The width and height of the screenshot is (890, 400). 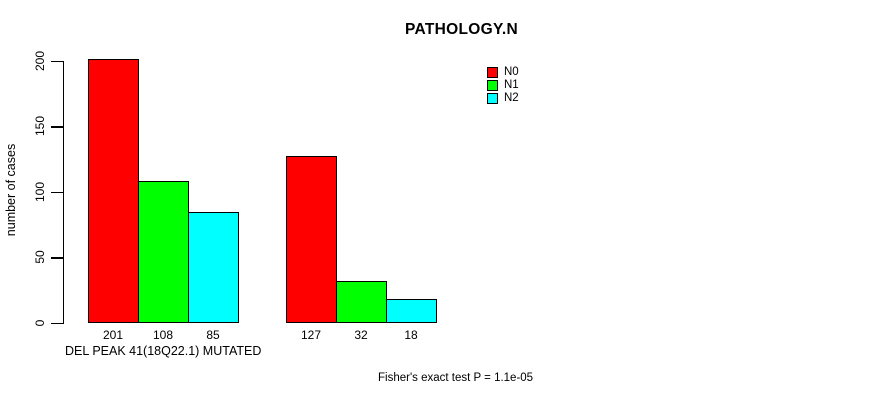 What do you see at coordinates (511, 72) in the screenshot?
I see `legend-label: N0` at bounding box center [511, 72].